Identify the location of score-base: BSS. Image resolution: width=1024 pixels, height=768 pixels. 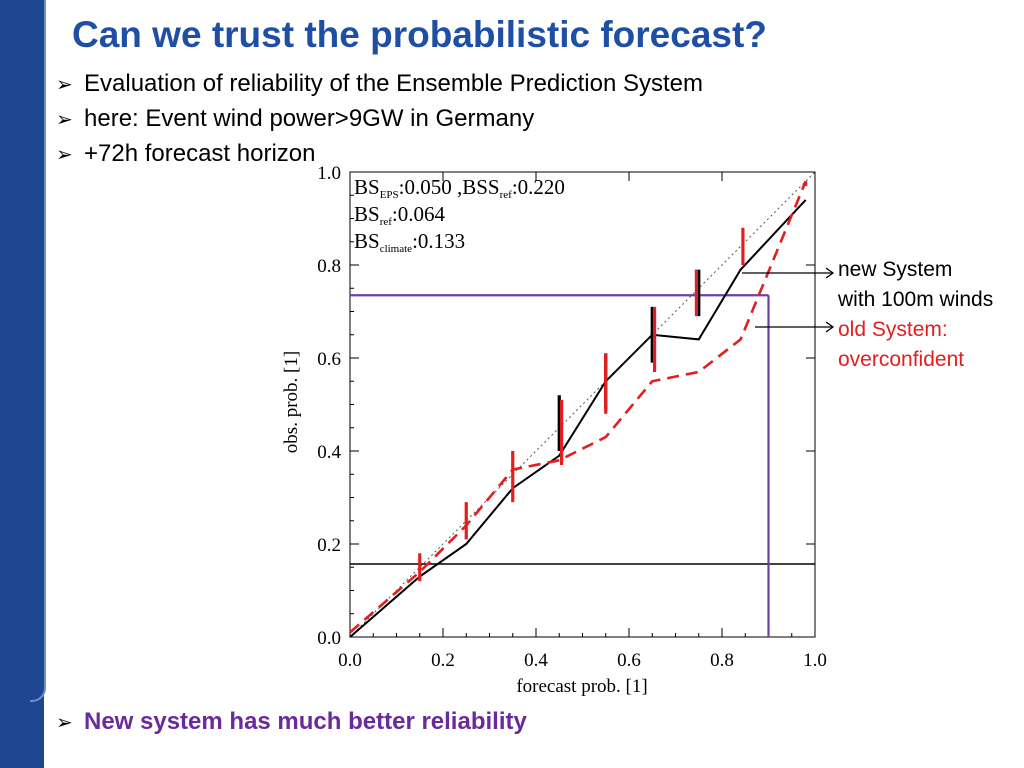
(480, 187).